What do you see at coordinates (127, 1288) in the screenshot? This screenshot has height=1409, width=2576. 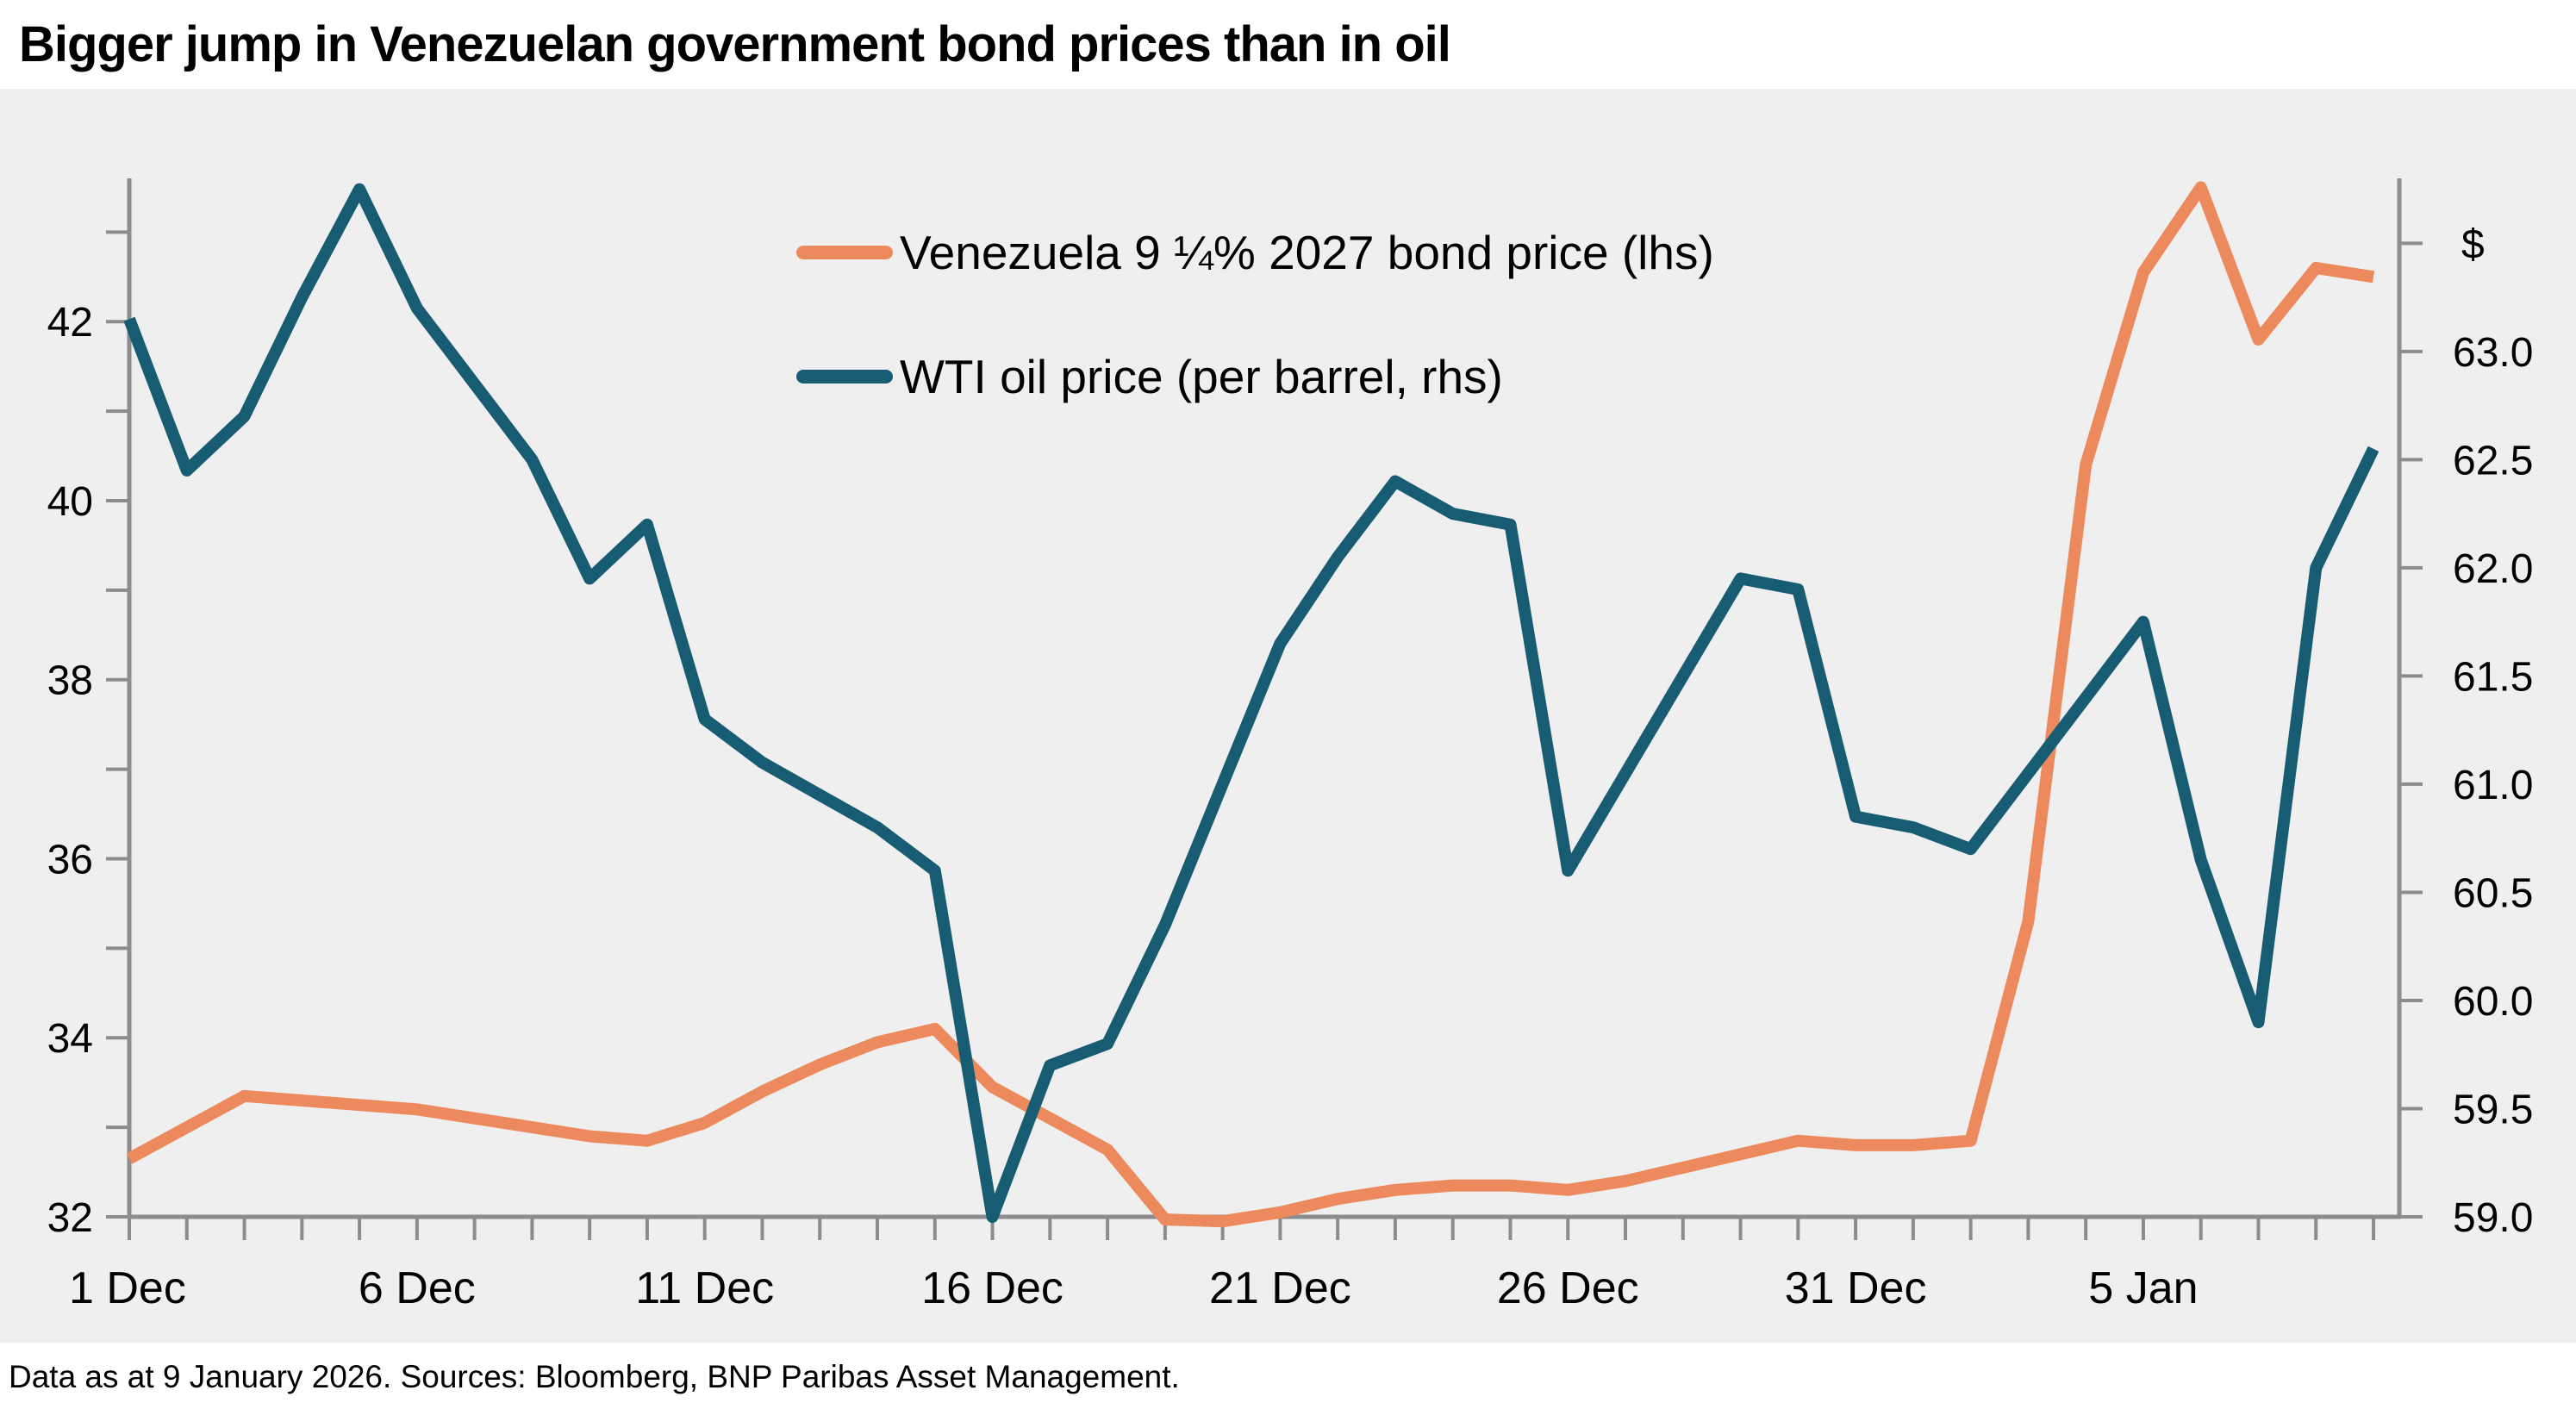 I see `x-axis-tick-label: 1 Dec` at bounding box center [127, 1288].